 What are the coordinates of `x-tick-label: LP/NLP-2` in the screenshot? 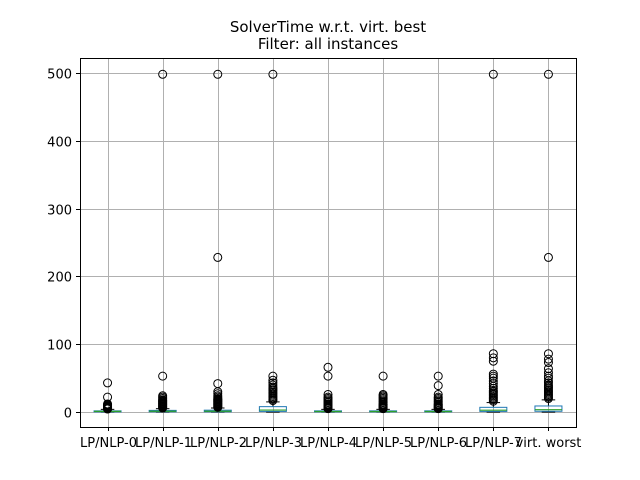 It's located at (218, 443).